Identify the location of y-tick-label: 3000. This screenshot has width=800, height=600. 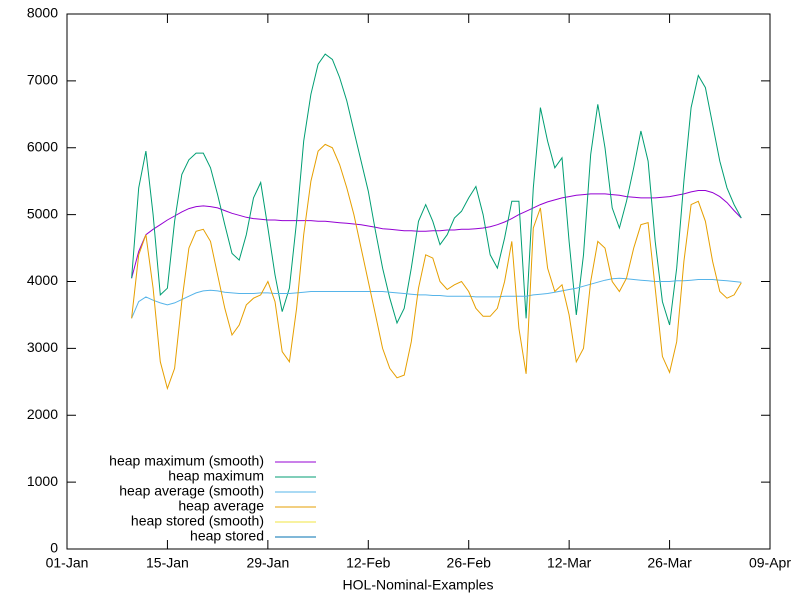
(42, 347).